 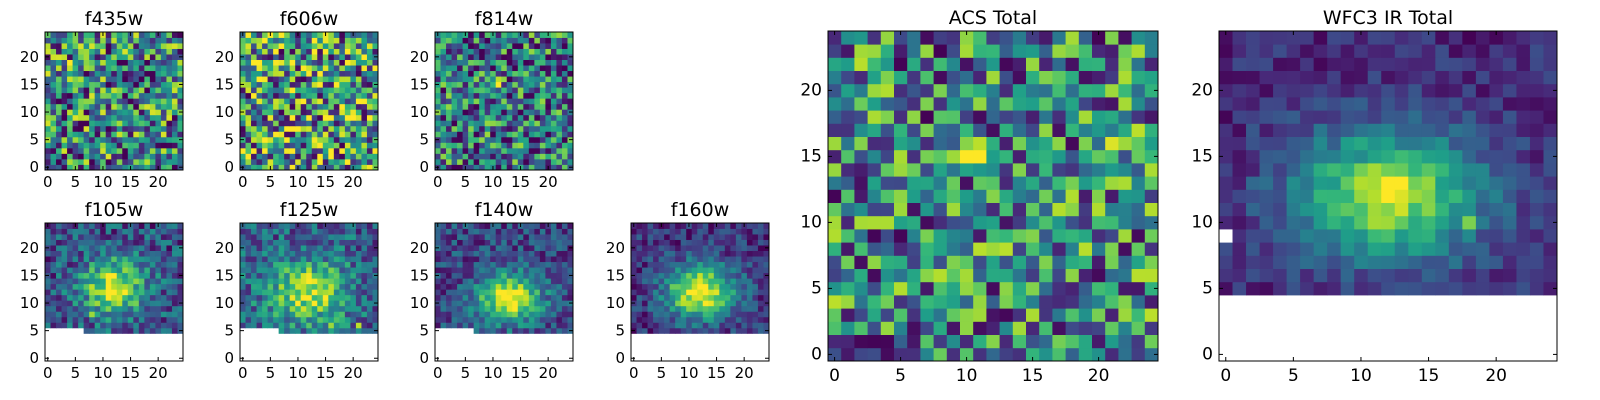 What do you see at coordinates (615, 275) in the screenshot?
I see `y-tick-label: 15` at bounding box center [615, 275].